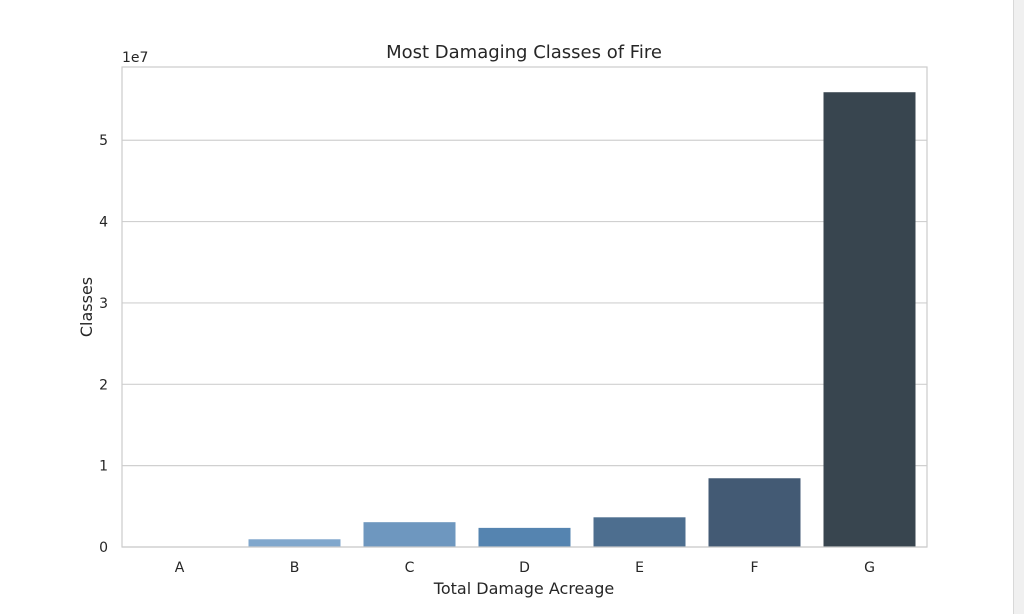 This screenshot has width=1024, height=614. What do you see at coordinates (103, 548) in the screenshot?
I see `y-tick-label: 0` at bounding box center [103, 548].